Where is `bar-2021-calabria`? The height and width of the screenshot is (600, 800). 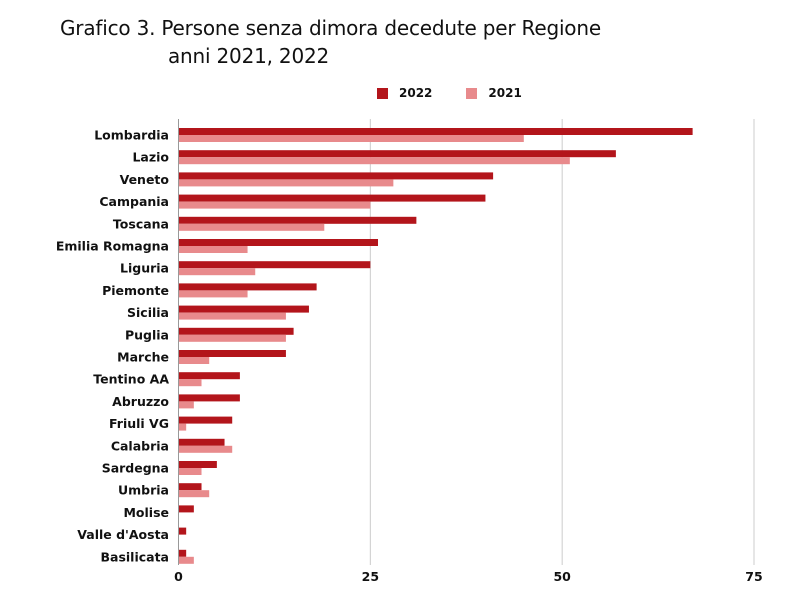 bar-2021-calabria is located at coordinates (205, 449).